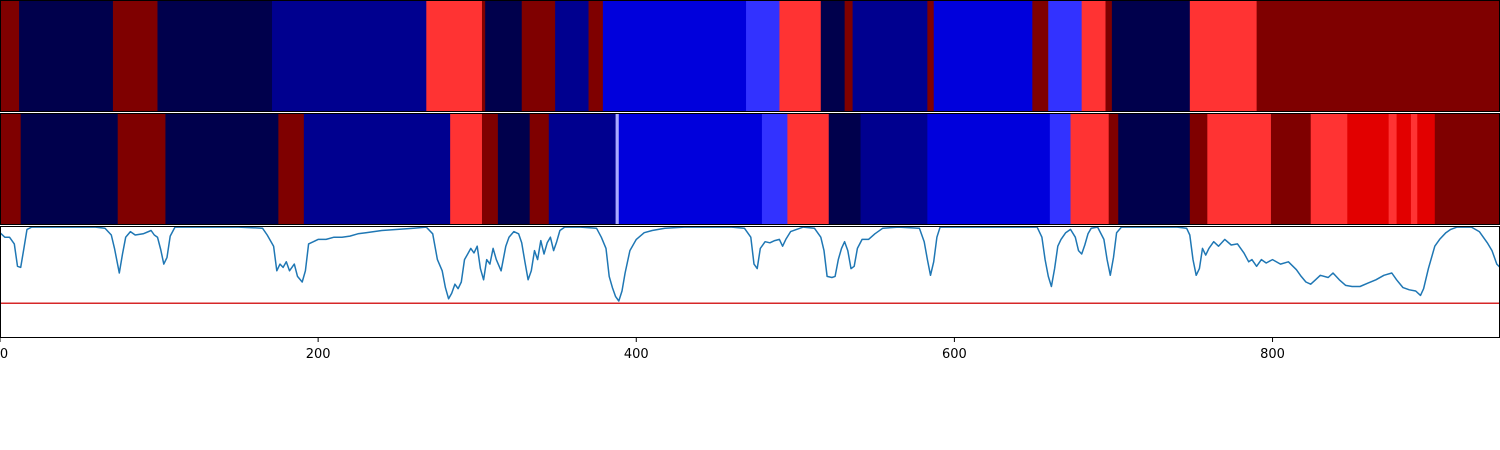 This screenshot has height=450, width=1500. What do you see at coordinates (4, 354) in the screenshot?
I see `x-tick-label: 0` at bounding box center [4, 354].